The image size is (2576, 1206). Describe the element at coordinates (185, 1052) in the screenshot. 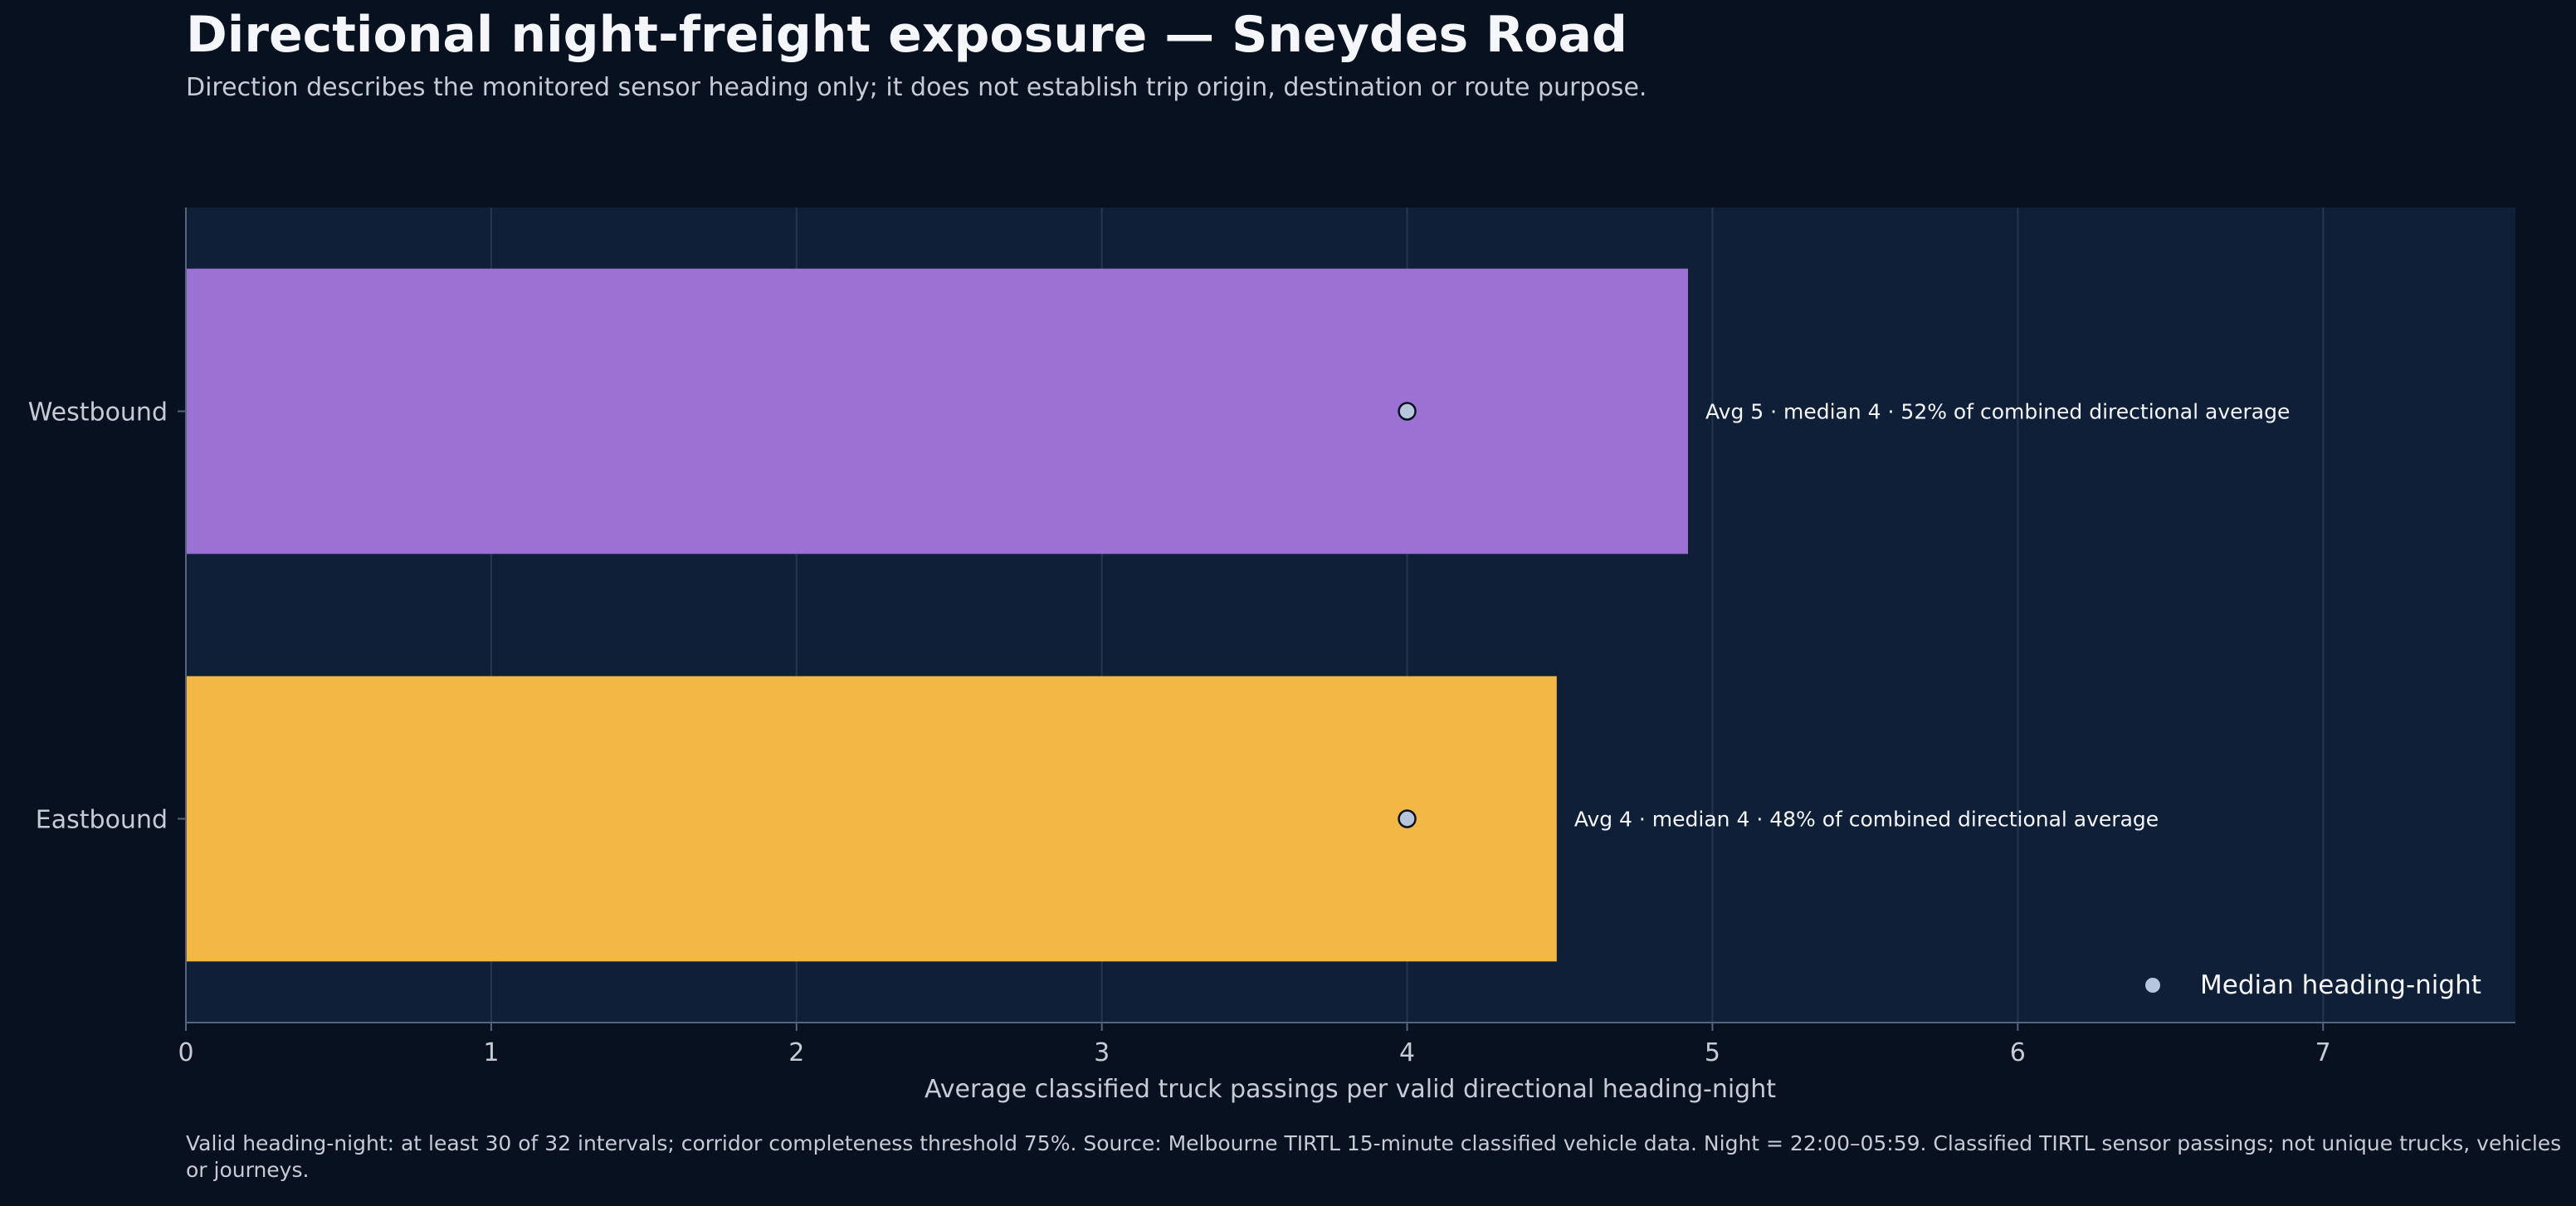

I see `x-tick-label: 0` at that location.